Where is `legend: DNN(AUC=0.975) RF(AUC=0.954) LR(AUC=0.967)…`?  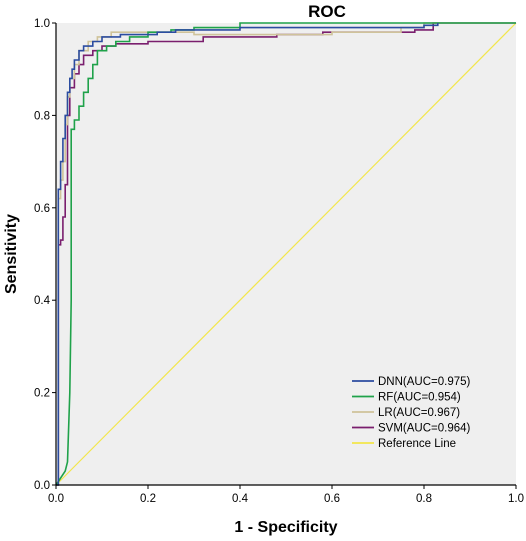 legend: DNN(AUC=0.975) RF(AUC=0.954) LR(AUC=0.967)… is located at coordinates (411, 413).